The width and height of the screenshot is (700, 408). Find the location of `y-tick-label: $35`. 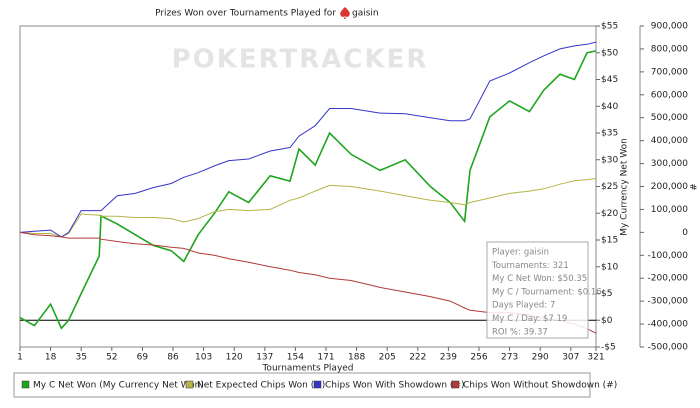

y-tick-label: $35 is located at coordinates (609, 134).